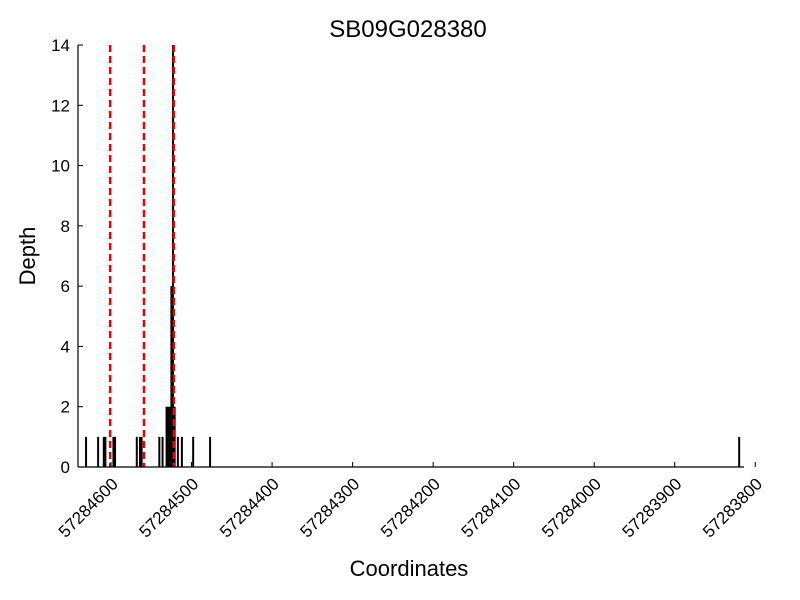 This screenshot has width=800, height=600. I want to click on x-tick-label-3: 57284300, so click(330, 507).